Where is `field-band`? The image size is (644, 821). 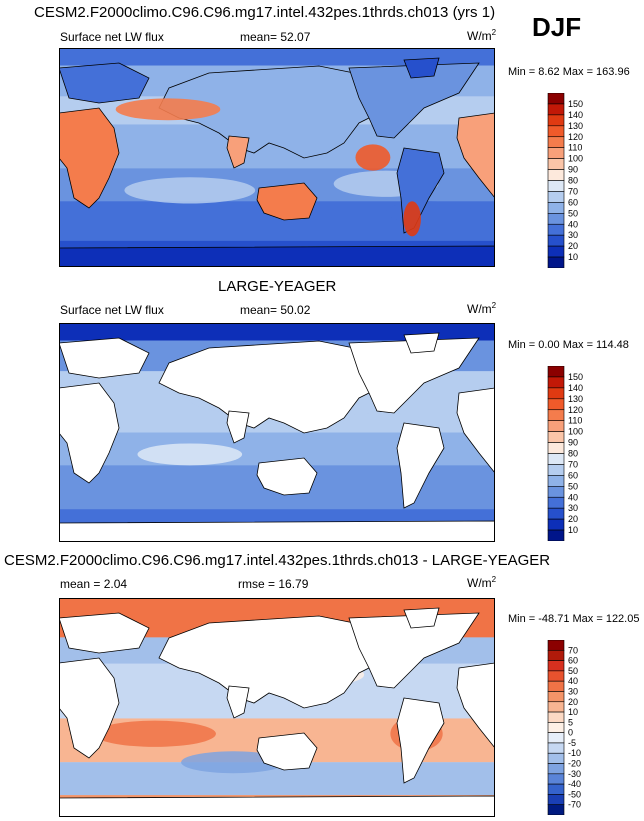
field-band is located at coordinates (277, 57).